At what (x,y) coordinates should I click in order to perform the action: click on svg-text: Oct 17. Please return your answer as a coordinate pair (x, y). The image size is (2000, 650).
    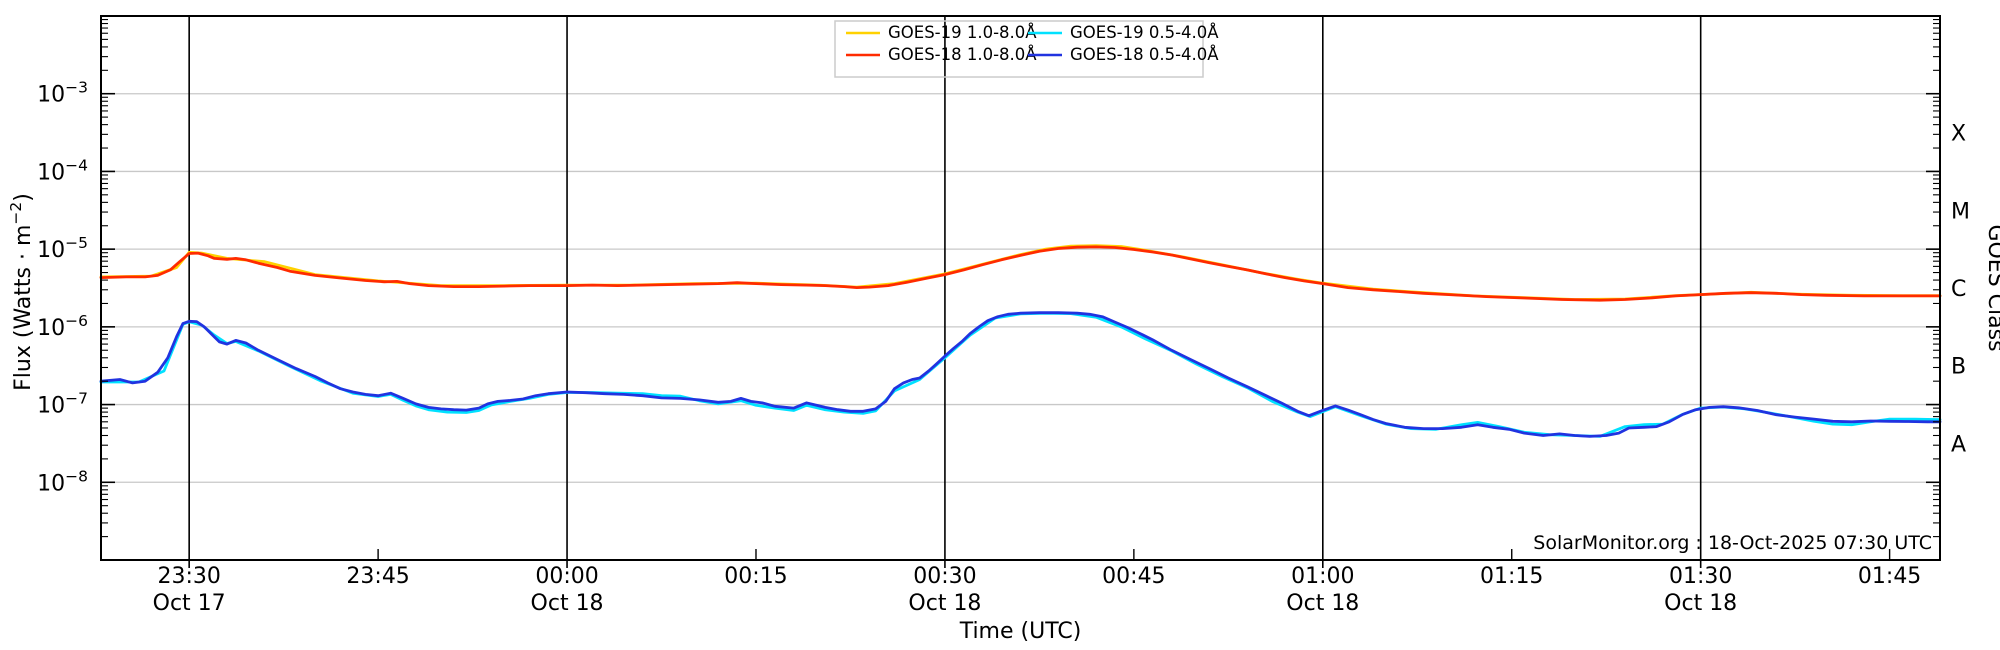
    Looking at the image, I should click on (189, 603).